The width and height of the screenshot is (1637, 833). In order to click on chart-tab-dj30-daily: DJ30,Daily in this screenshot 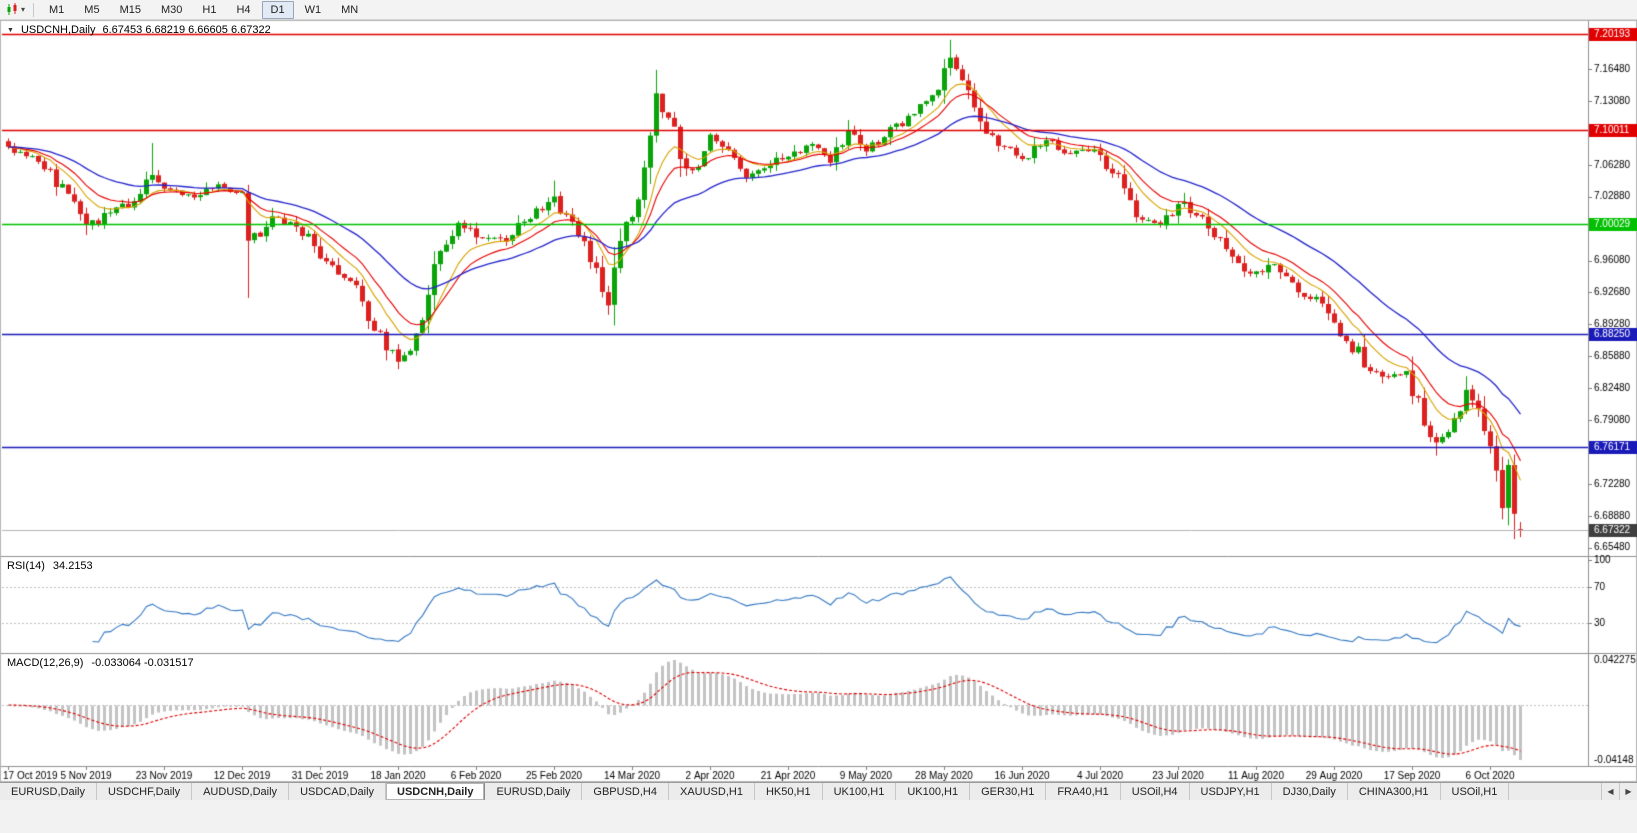, I will do `click(1309, 791)`.